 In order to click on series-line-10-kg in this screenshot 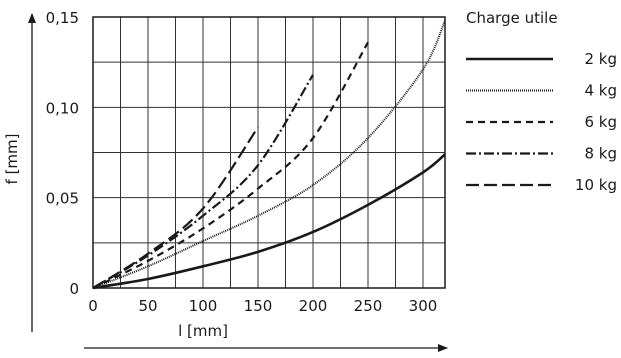, I will do `click(175, 207)`.